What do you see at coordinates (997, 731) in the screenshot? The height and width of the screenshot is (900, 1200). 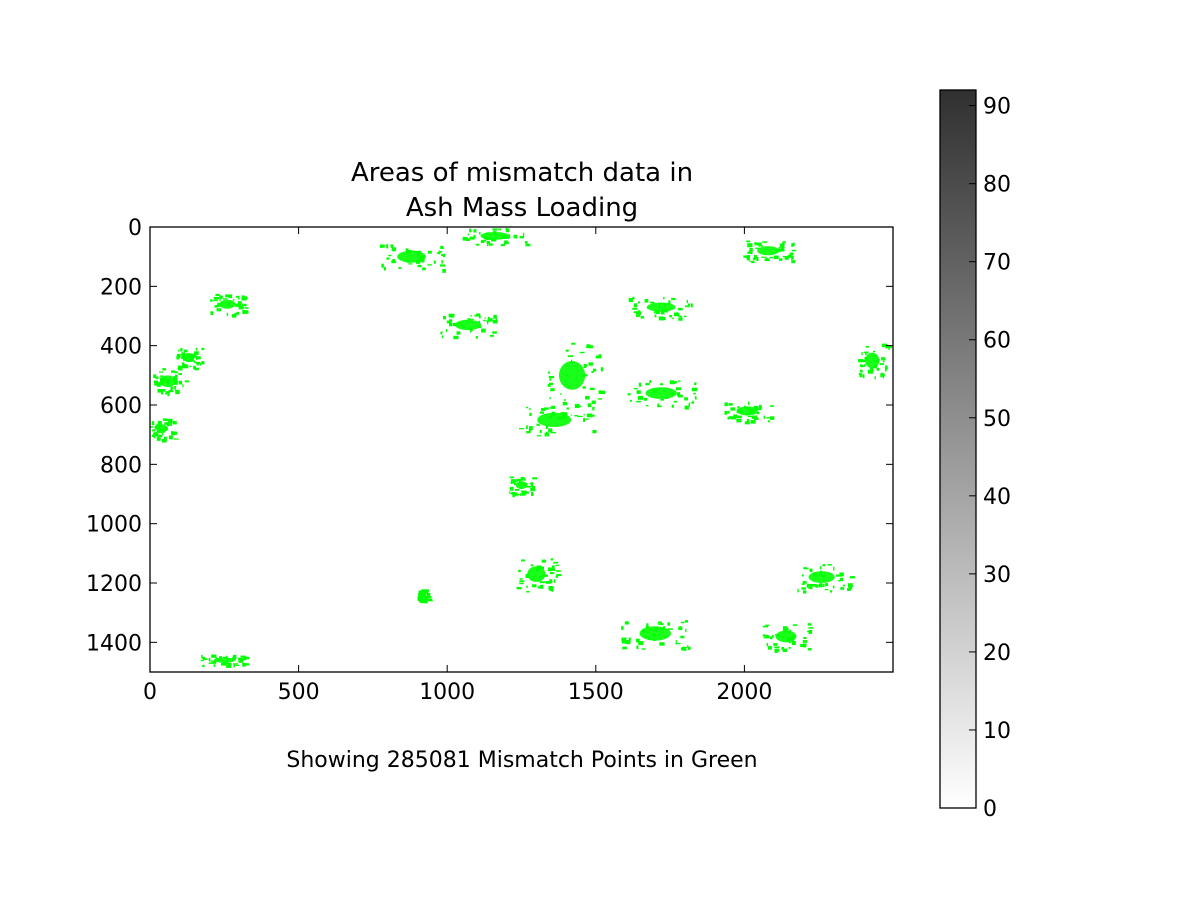 I see `colorbar-tick-label: 10` at bounding box center [997, 731].